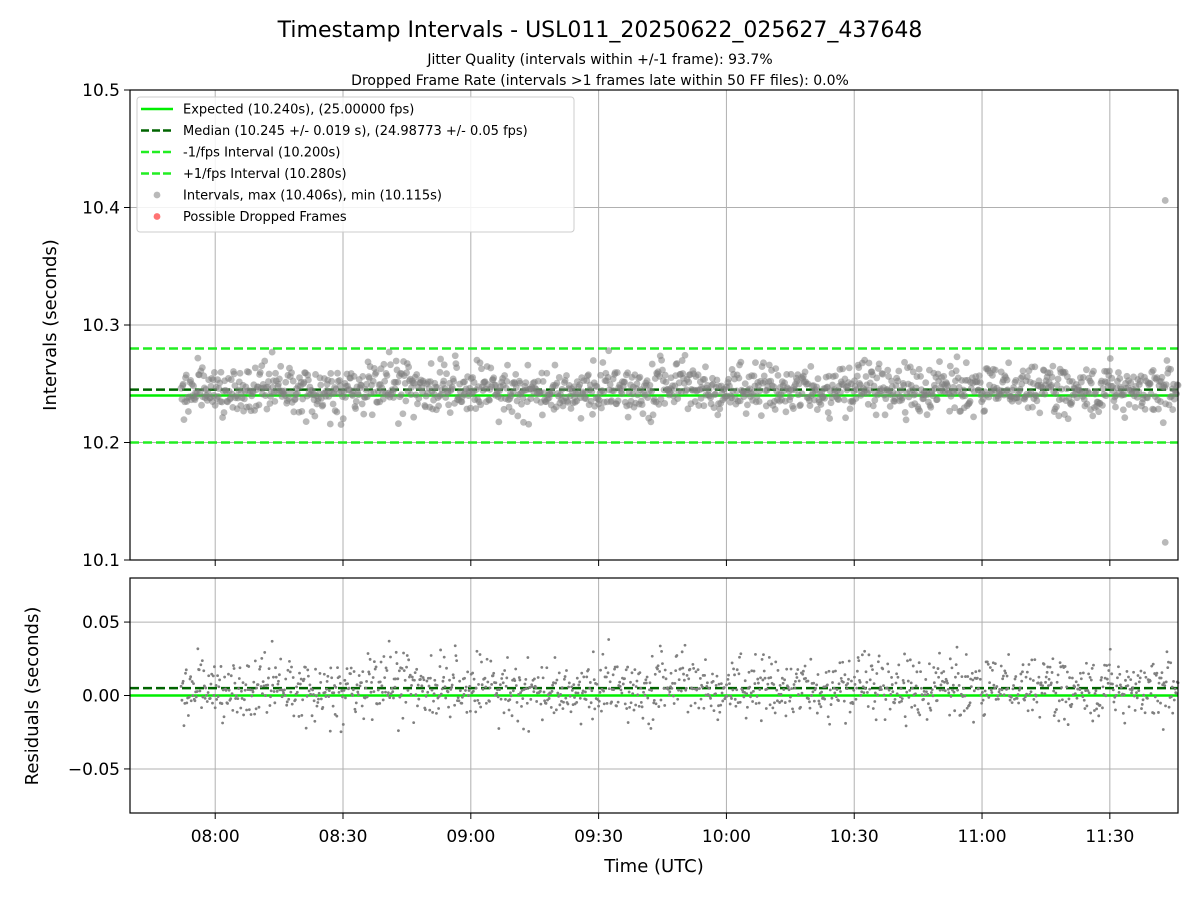 Image resolution: width=1200 pixels, height=904 pixels. What do you see at coordinates (101, 697) in the screenshot?
I see `residuals-y-tick-label: 0.00` at bounding box center [101, 697].